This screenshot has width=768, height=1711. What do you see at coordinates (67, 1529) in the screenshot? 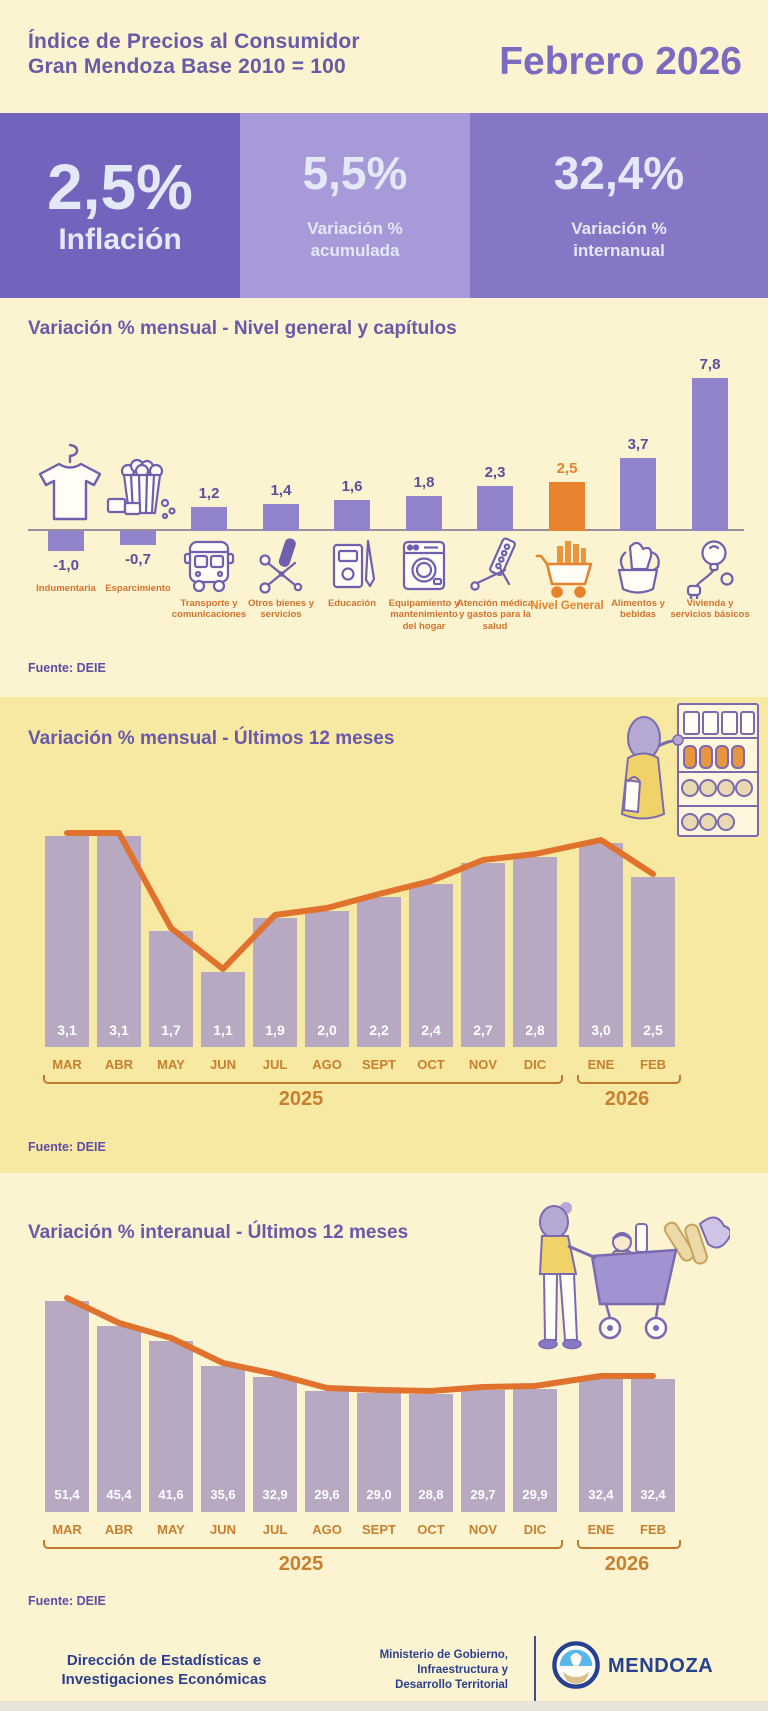
I see `chart3-month-label: MAR` at bounding box center [67, 1529].